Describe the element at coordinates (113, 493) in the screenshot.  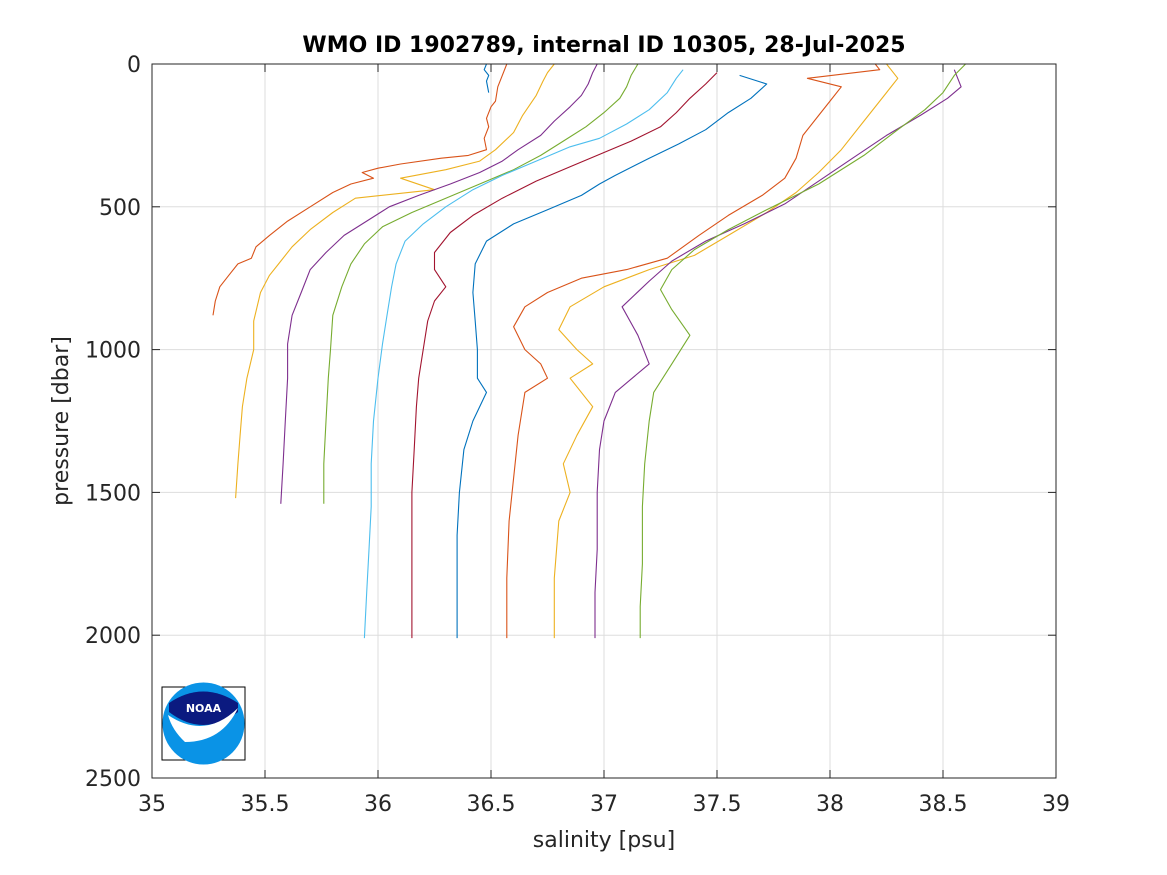
I see `y-tick-label: 1500` at that location.